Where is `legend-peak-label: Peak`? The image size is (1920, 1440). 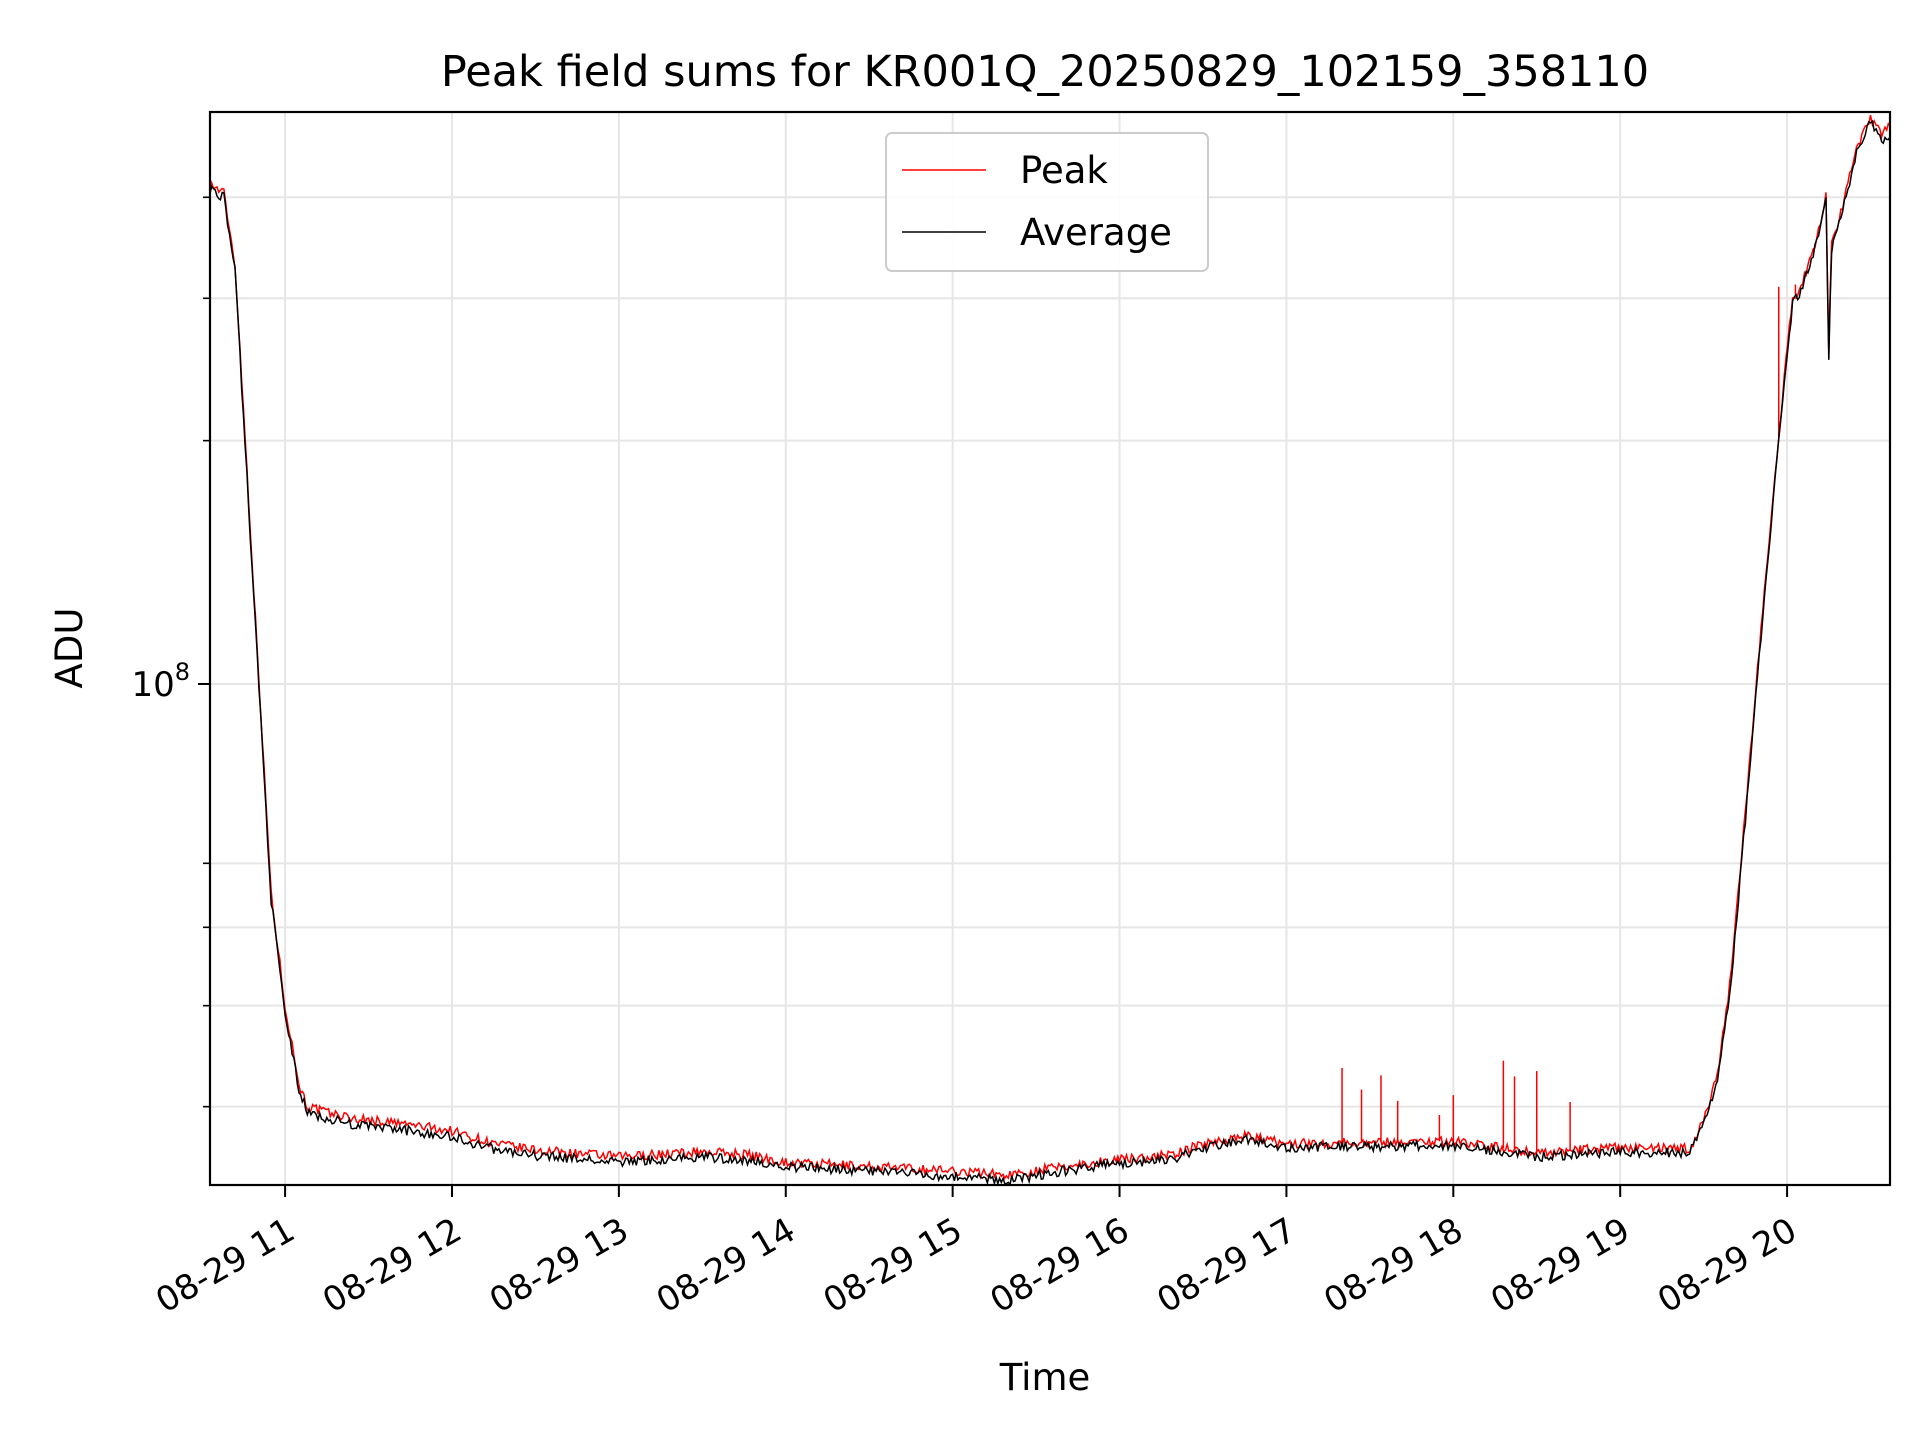 legend-peak-label: Peak is located at coordinates (1064, 170).